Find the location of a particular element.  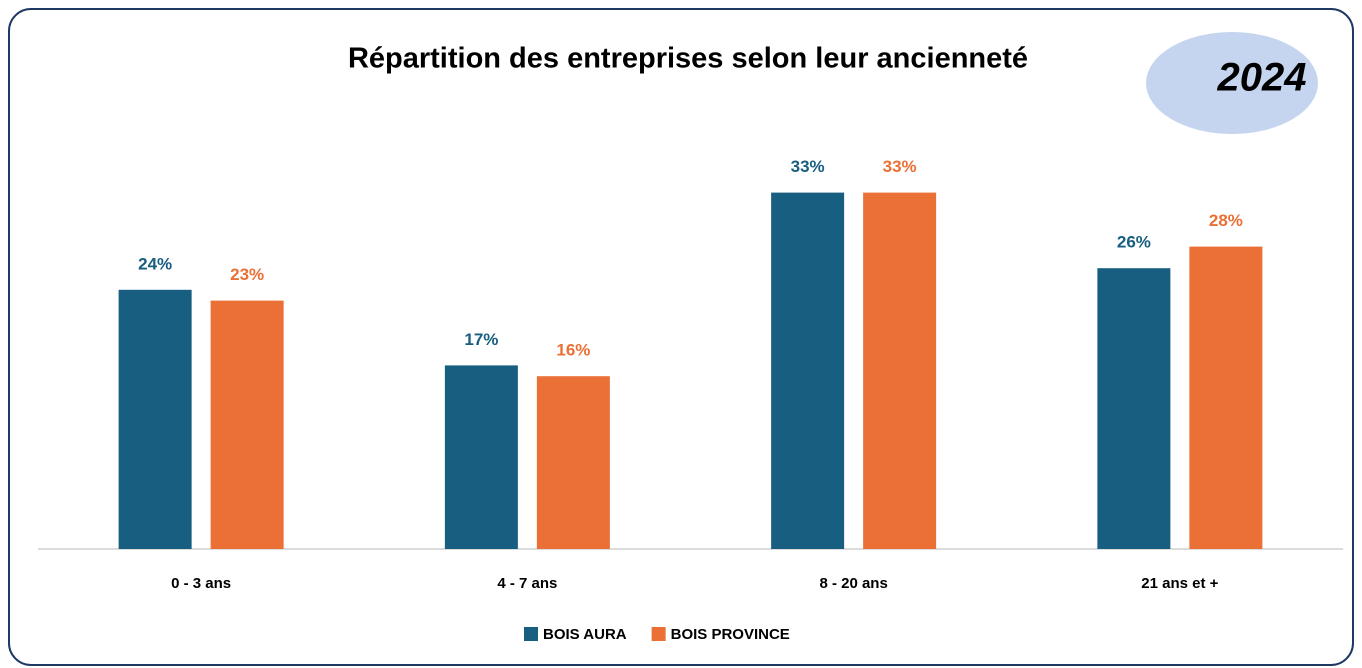

year-label: 2024 is located at coordinates (1262, 78).